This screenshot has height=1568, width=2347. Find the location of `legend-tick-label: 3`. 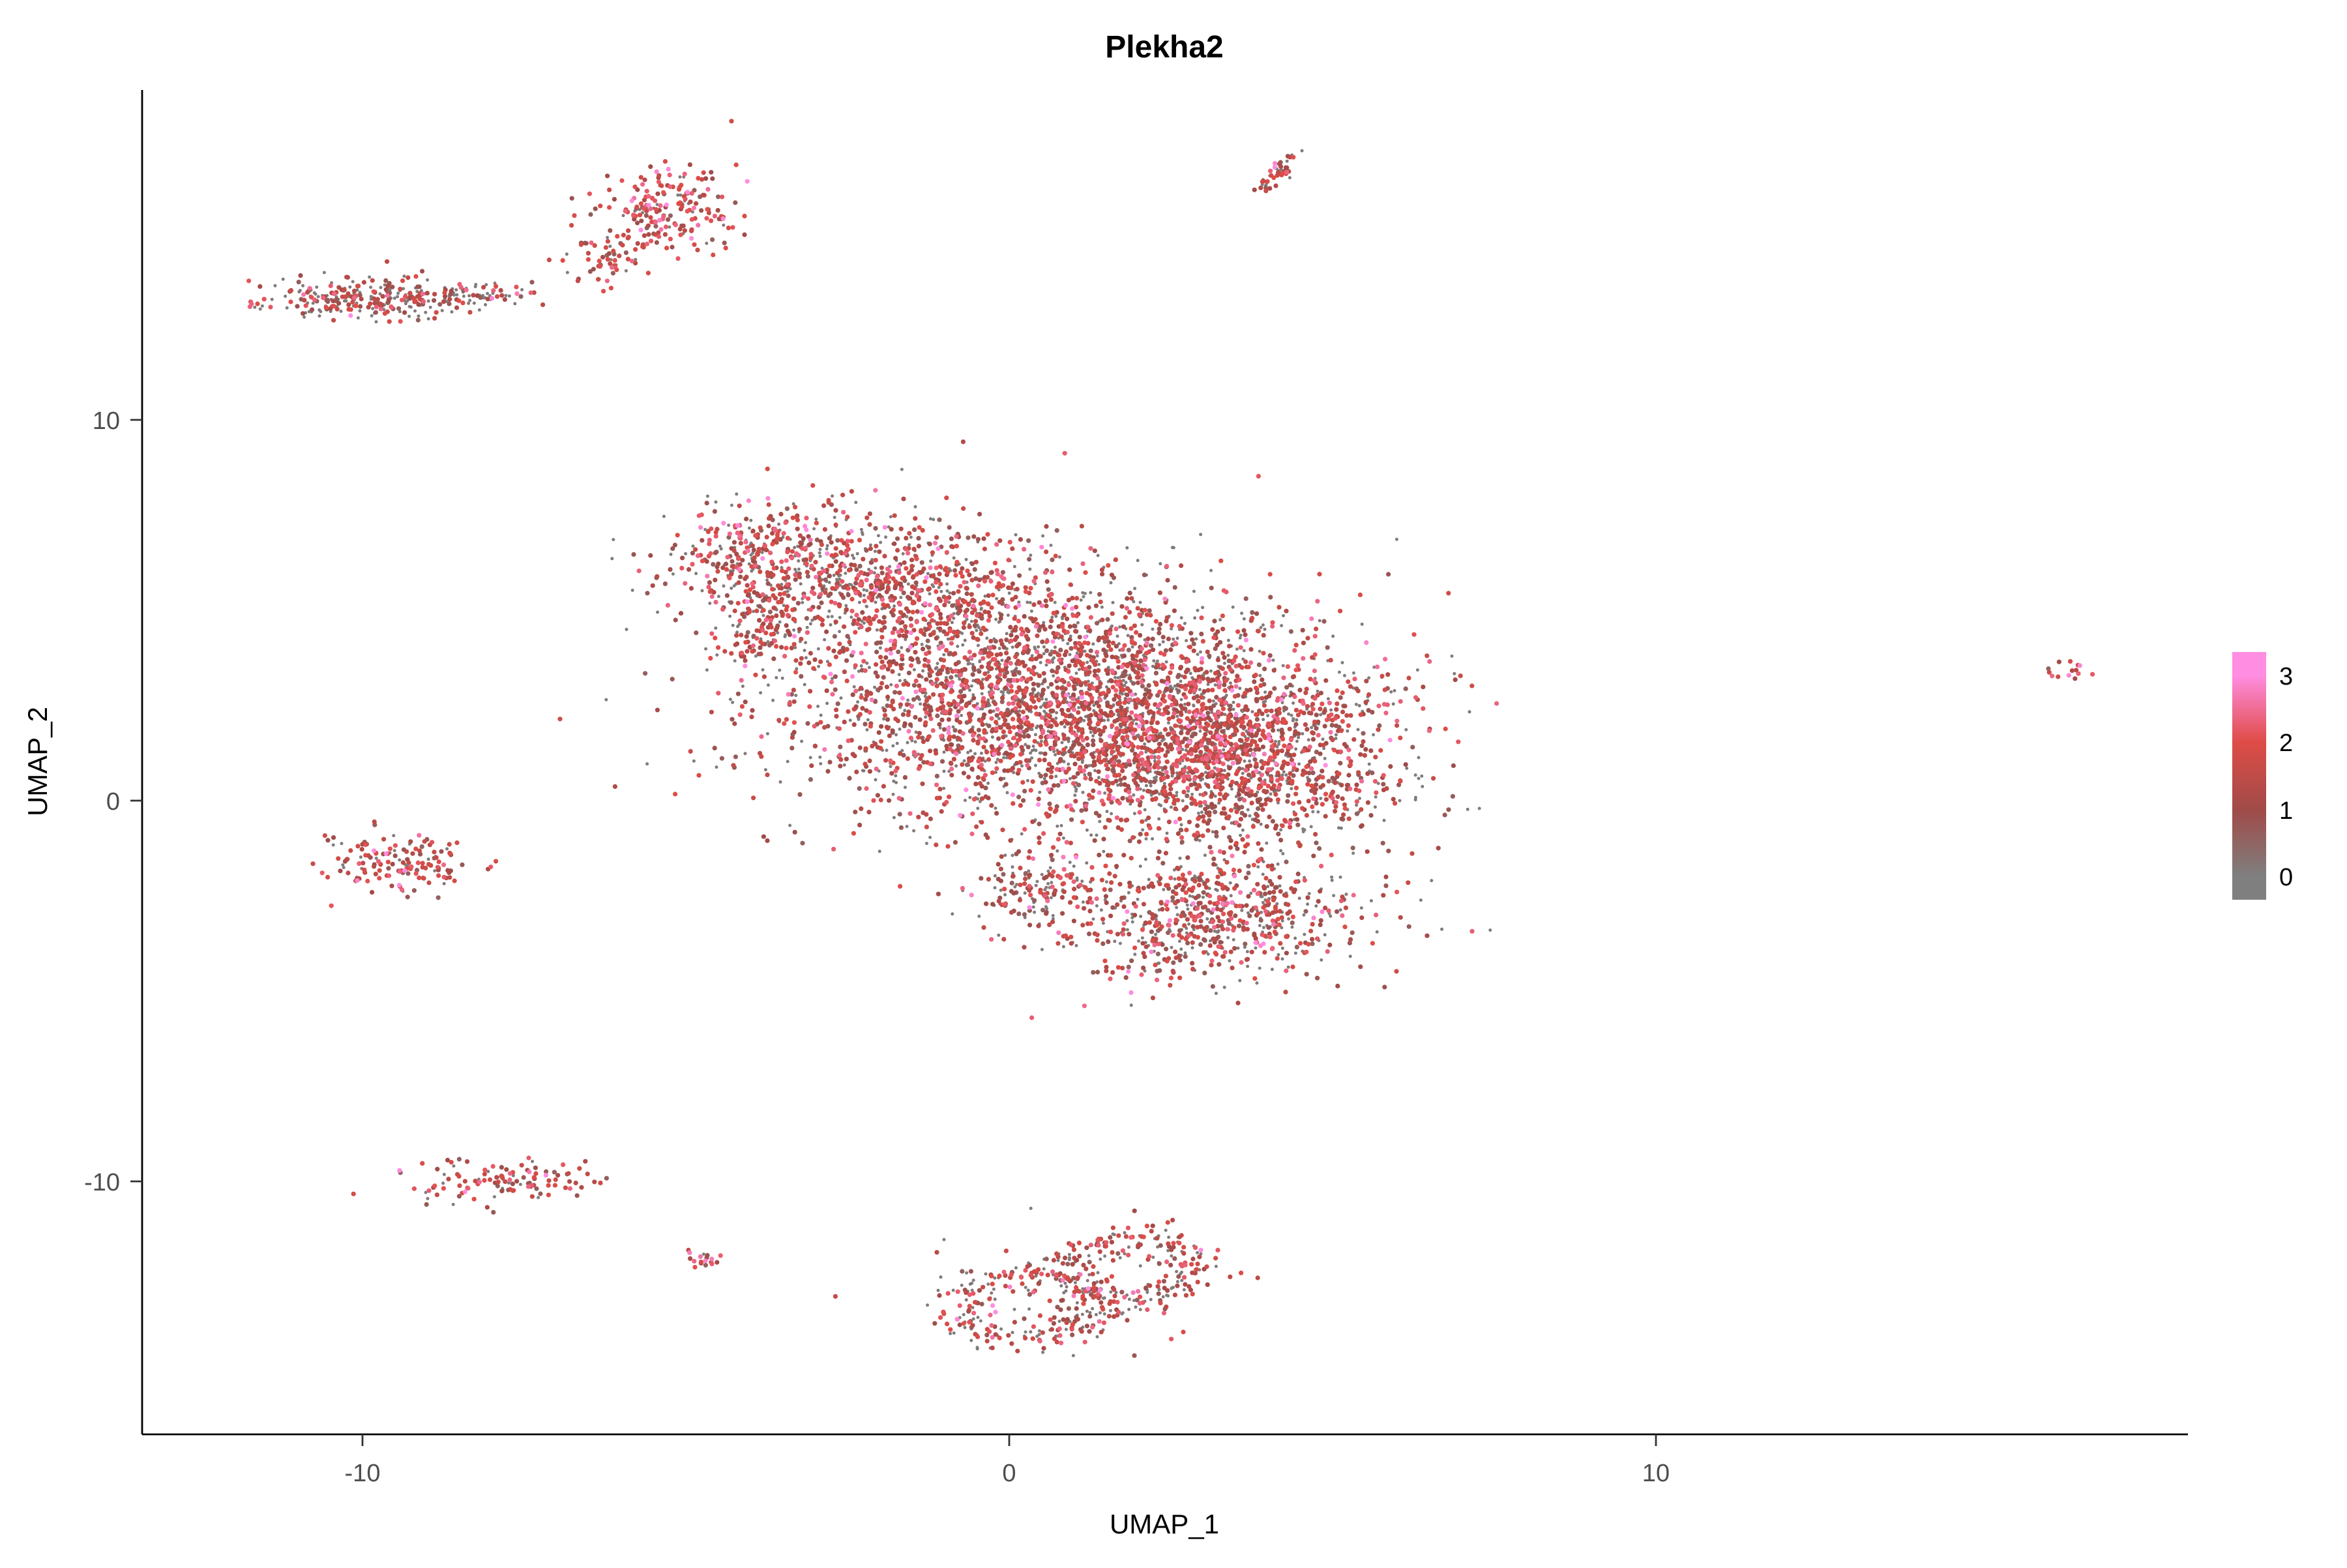

legend-tick-label: 3 is located at coordinates (2286, 676).